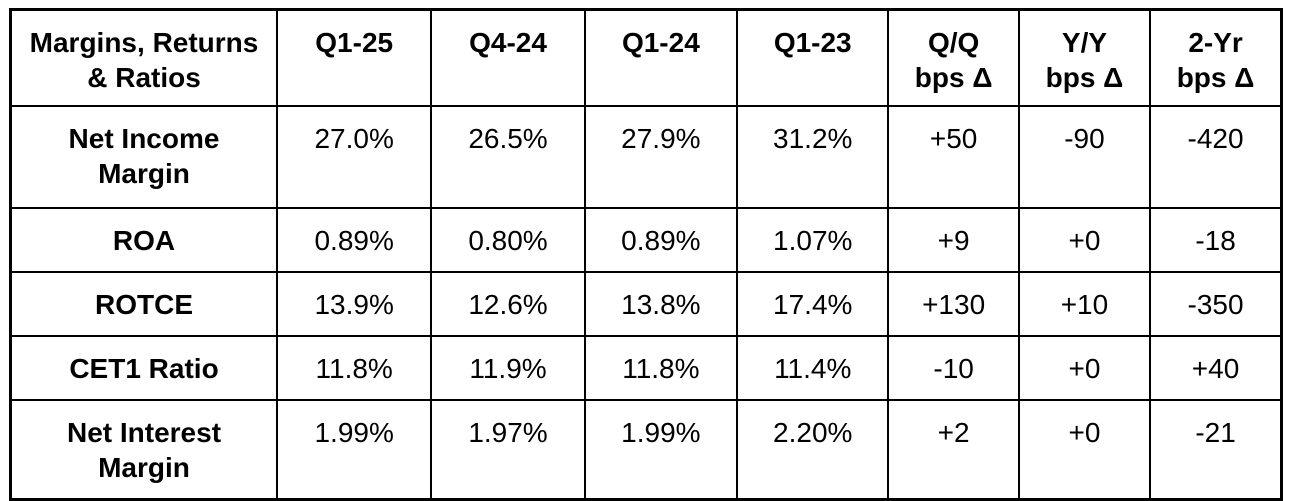 The height and width of the screenshot is (501, 1292). I want to click on col-header-metric: Margins, Returns & Ratios, so click(144, 57).